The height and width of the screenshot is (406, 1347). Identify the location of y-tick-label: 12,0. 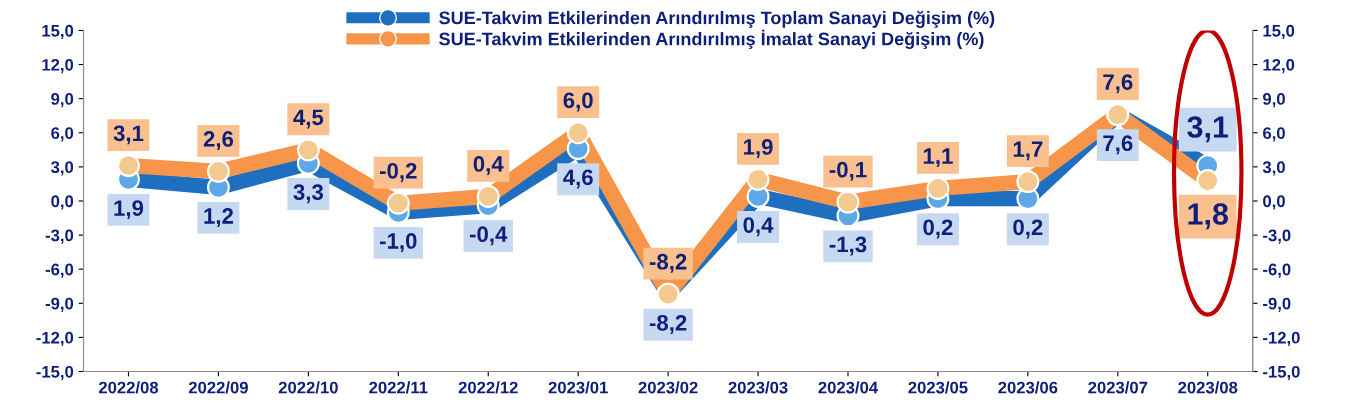
(58, 66).